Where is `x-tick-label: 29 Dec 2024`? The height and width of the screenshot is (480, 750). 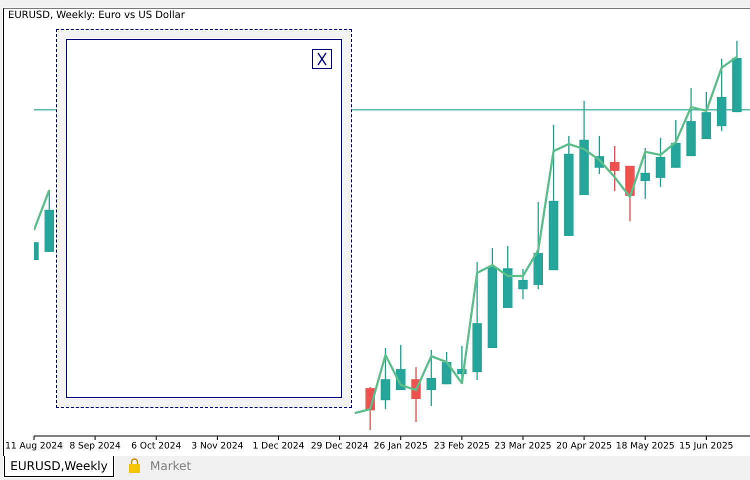
x-tick-label: 29 Dec 2024 is located at coordinates (339, 446).